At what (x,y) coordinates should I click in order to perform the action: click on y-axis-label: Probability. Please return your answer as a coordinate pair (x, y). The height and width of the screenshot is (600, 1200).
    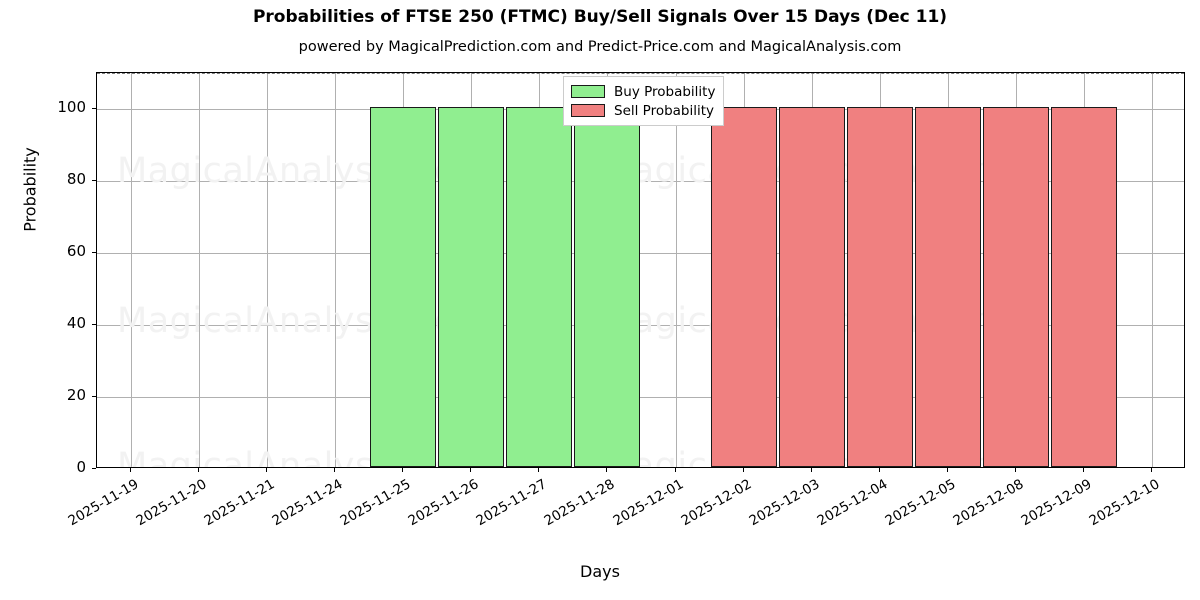
    Looking at the image, I should click on (30, 189).